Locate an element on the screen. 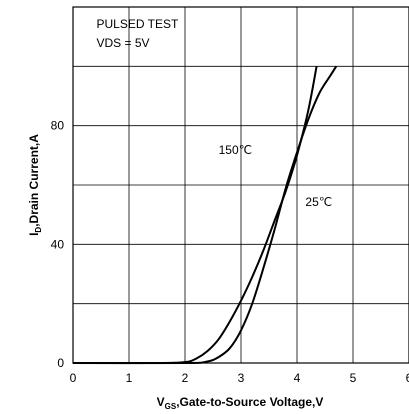 The image size is (409, 414). x-tick-label: 0 is located at coordinates (73, 378).